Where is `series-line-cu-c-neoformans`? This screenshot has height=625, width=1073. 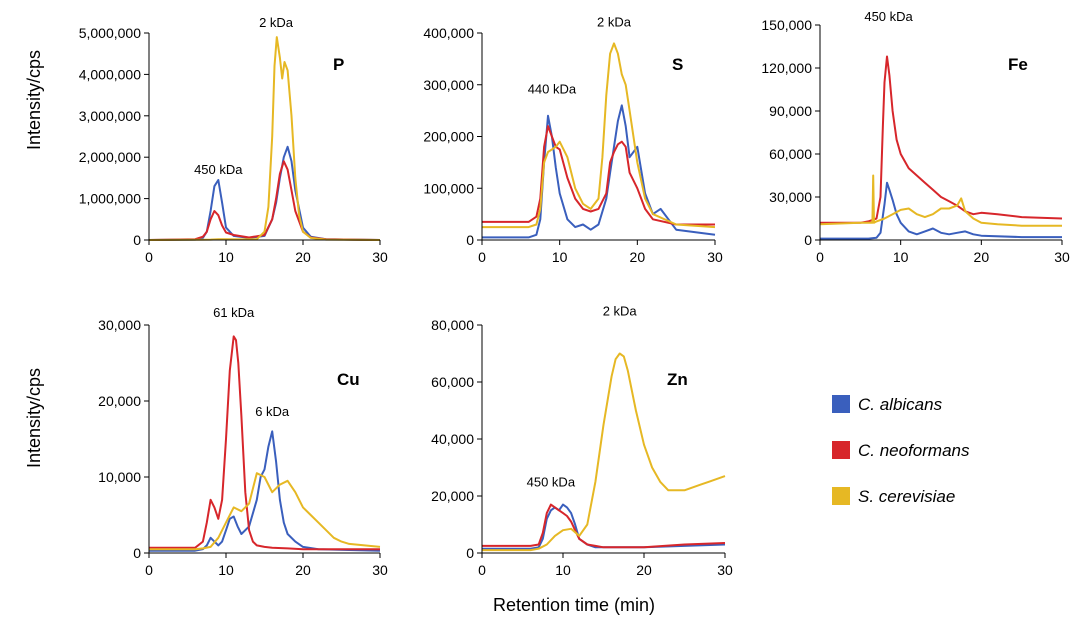 series-line-cu-c-neoformans is located at coordinates (264, 443).